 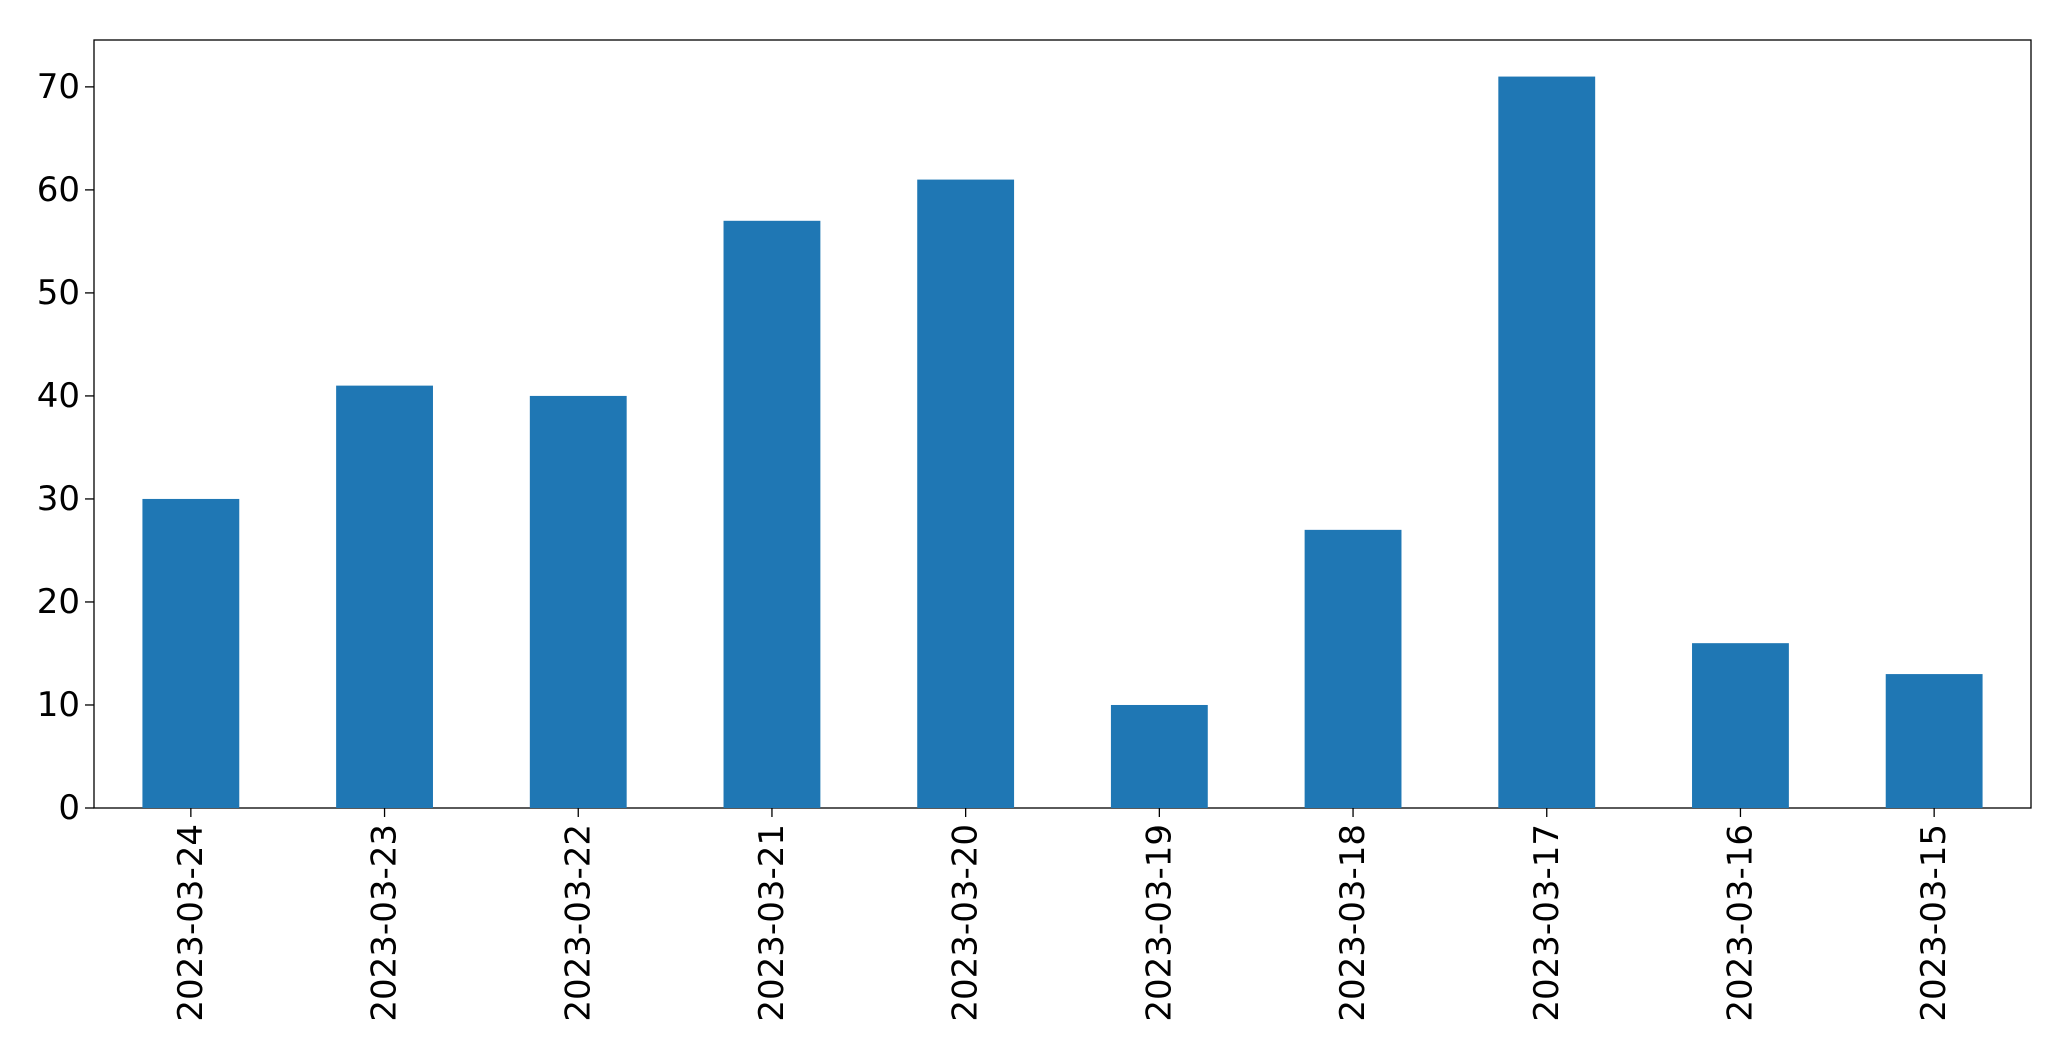 I want to click on y-tick-label: 70, so click(x=58, y=87).